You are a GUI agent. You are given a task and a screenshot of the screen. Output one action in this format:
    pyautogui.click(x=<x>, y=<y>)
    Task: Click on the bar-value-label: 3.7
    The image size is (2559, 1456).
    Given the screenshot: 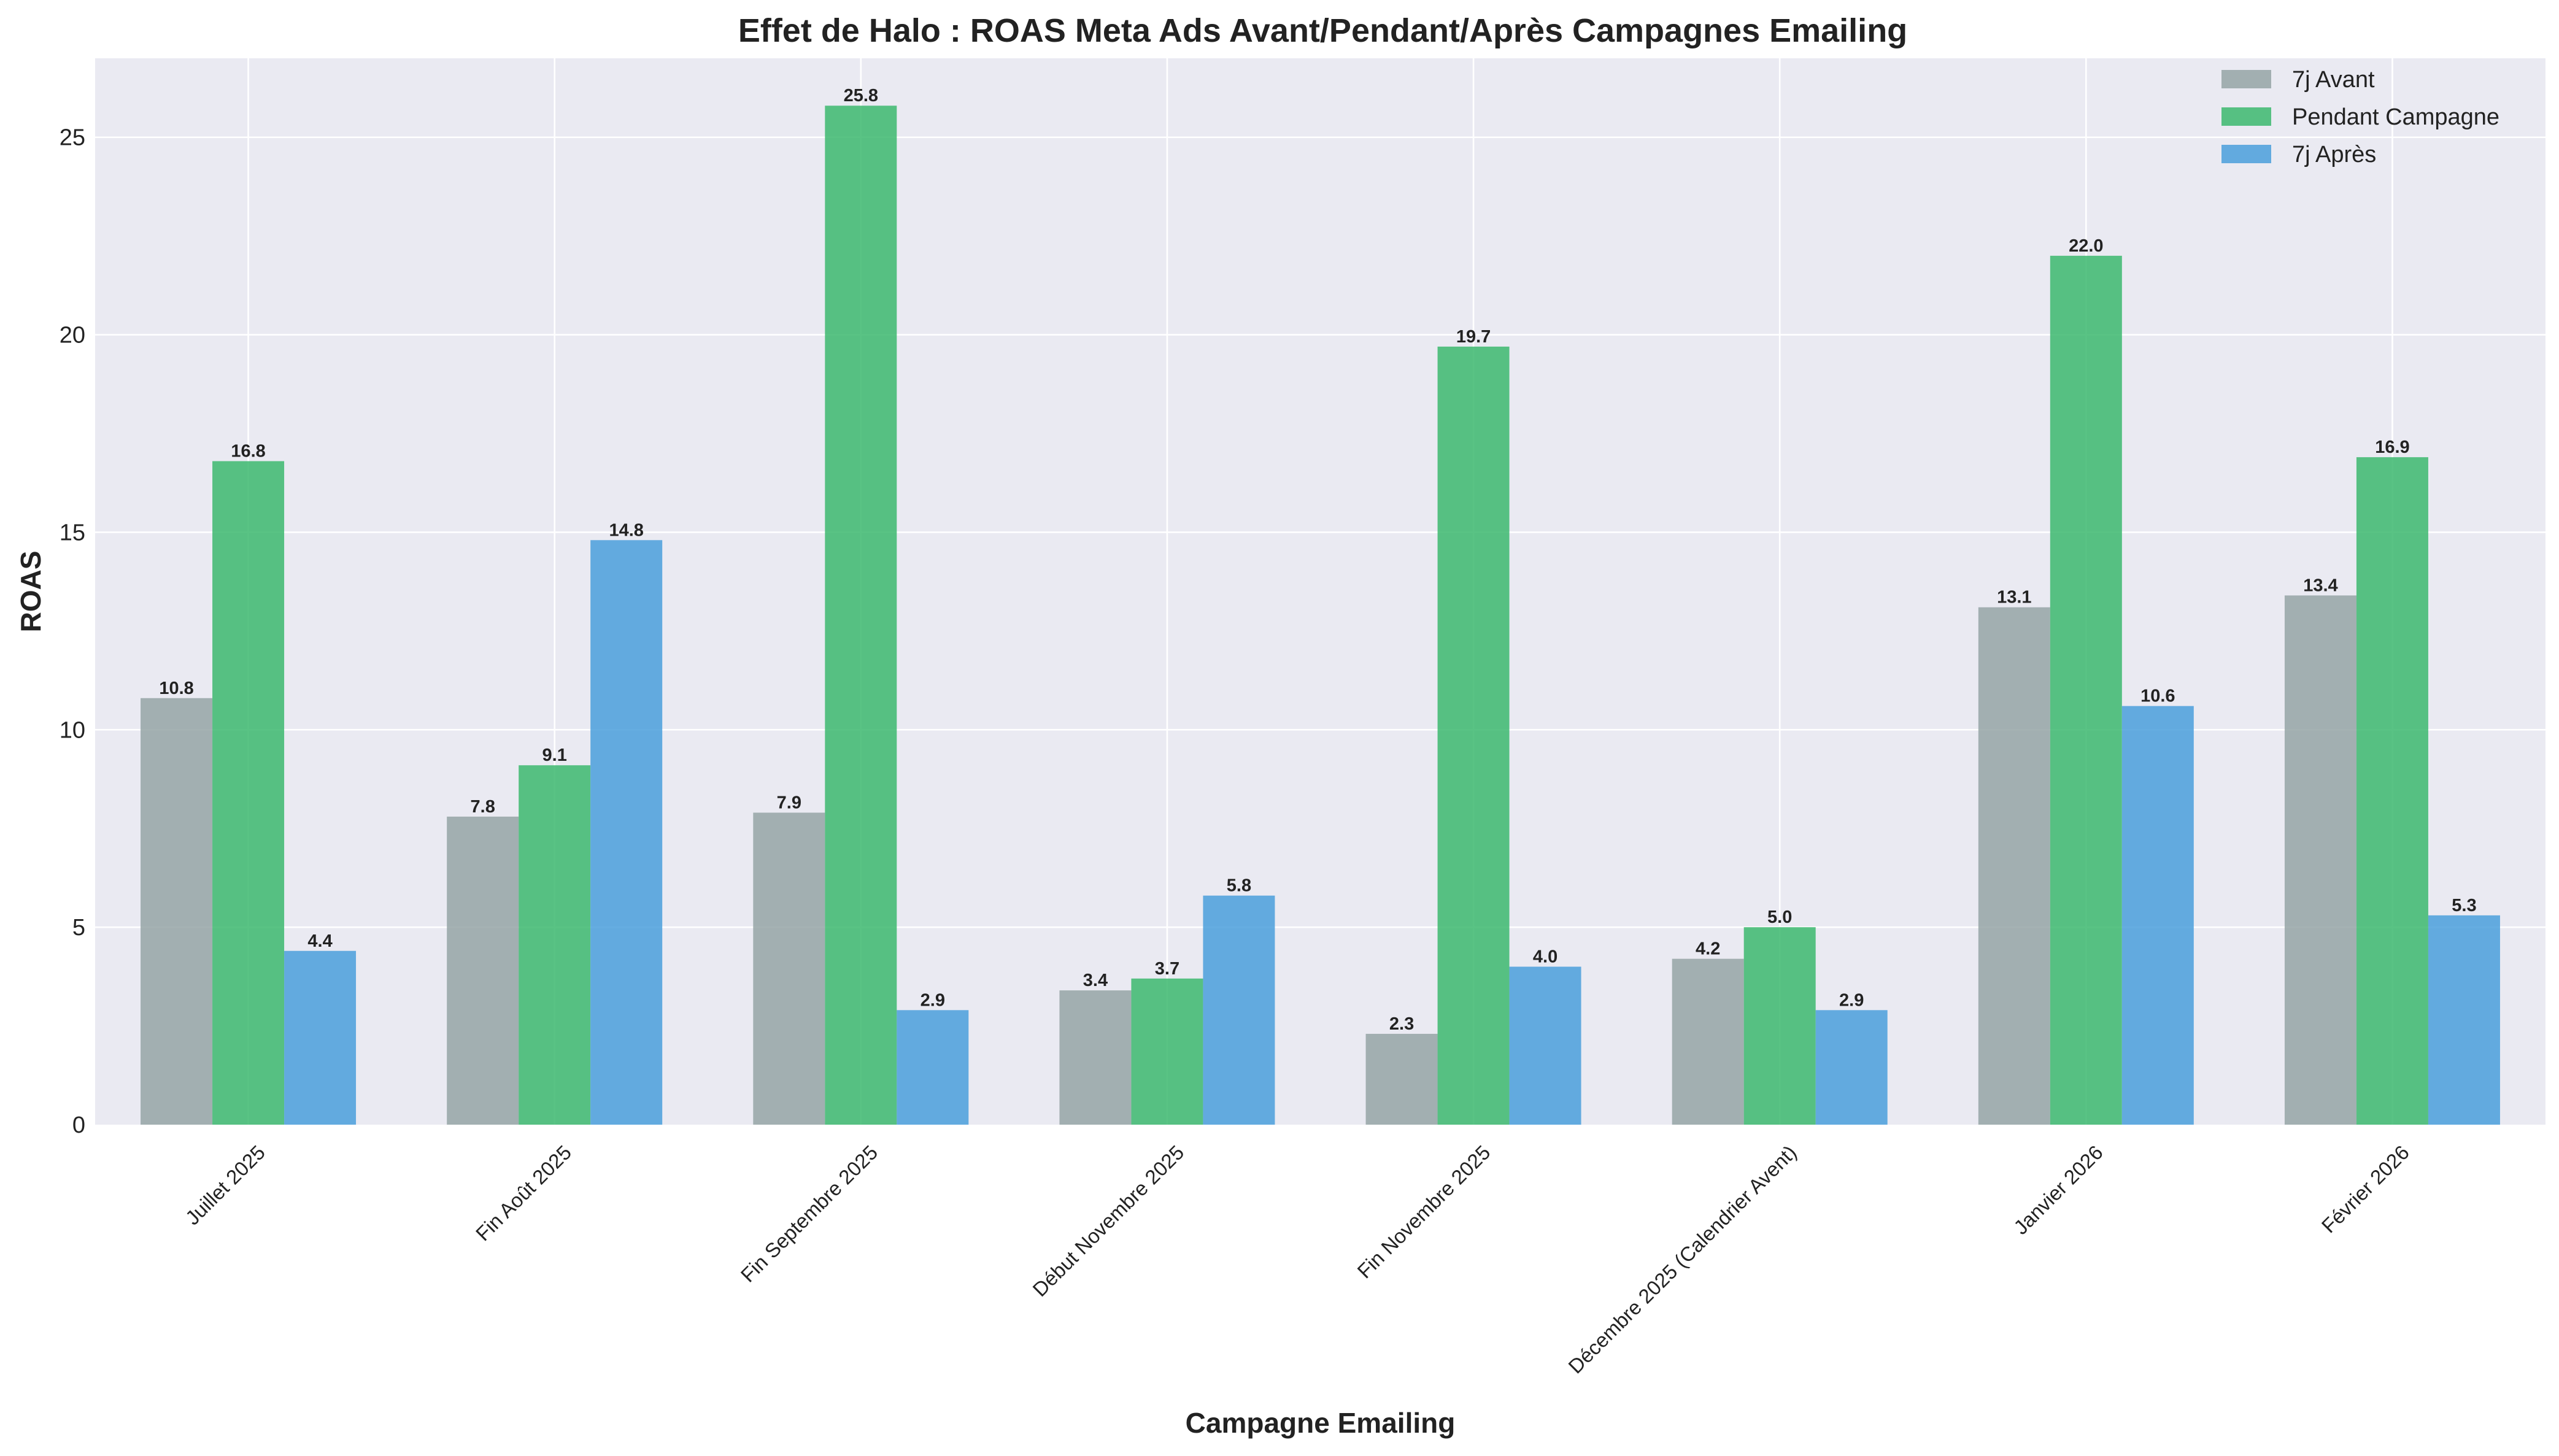 What is the action you would take?
    pyautogui.click(x=1167, y=969)
    